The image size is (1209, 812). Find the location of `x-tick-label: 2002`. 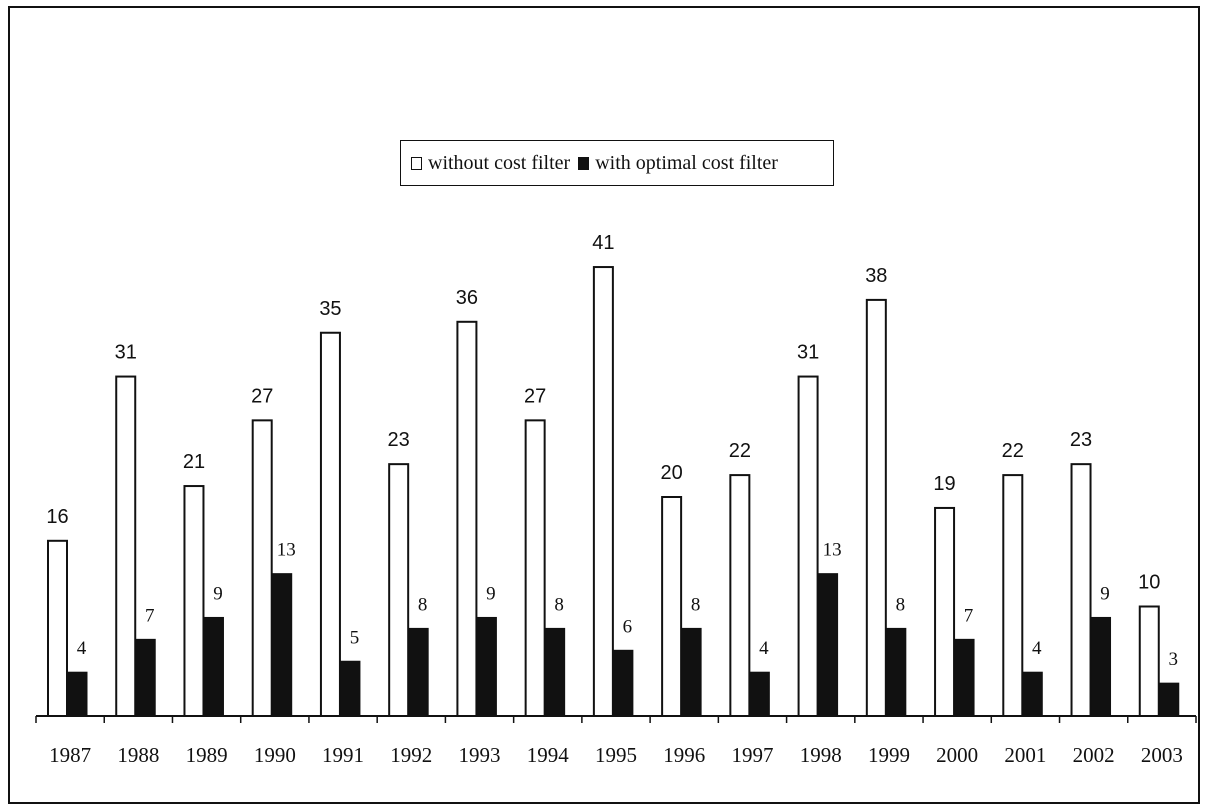

x-tick-label: 2002 is located at coordinates (1094, 755).